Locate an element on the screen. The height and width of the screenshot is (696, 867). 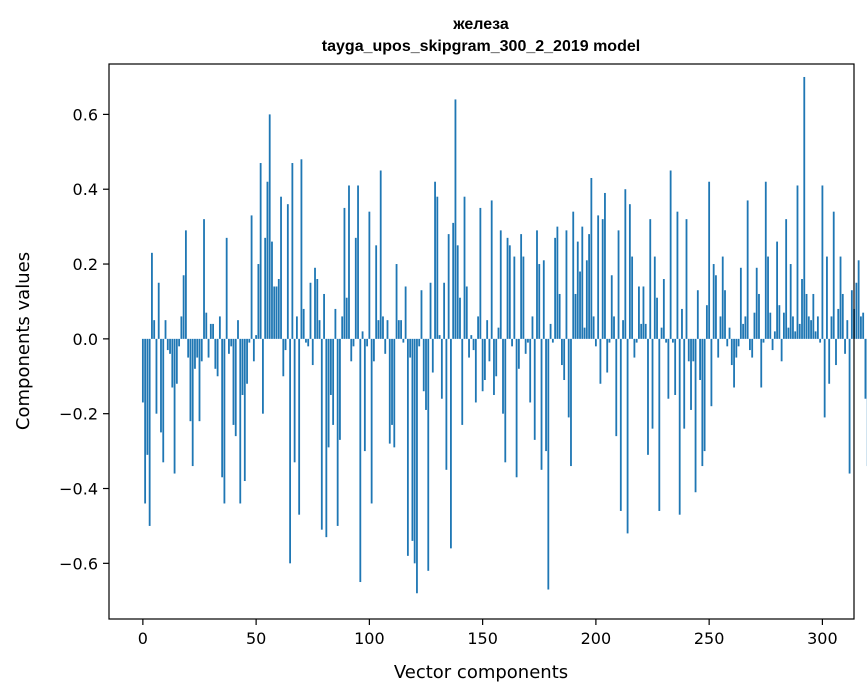
x-tick-label: 300 is located at coordinates (822, 638).